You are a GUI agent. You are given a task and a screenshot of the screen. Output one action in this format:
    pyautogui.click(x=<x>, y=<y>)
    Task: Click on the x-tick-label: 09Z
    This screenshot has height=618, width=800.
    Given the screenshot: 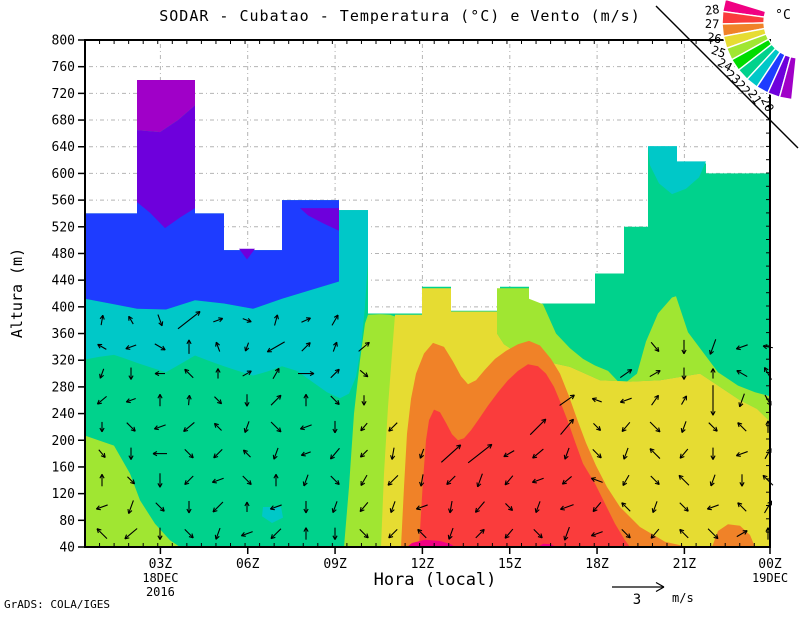 What is the action you would take?
    pyautogui.click(x=335, y=564)
    